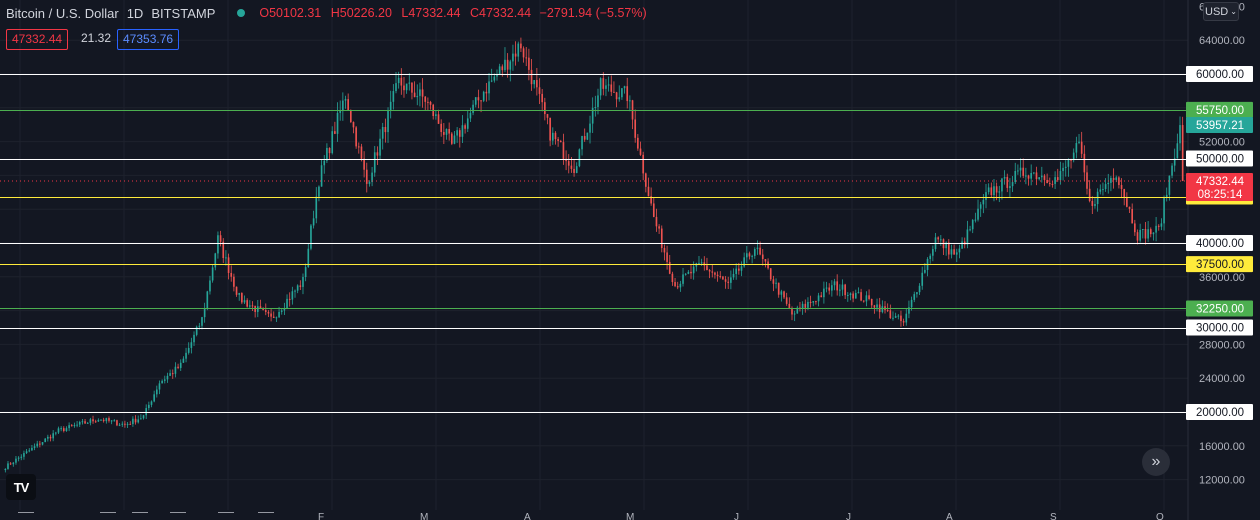 The image size is (1260, 520). I want to click on price-tag: 53957.21, so click(1219, 125).